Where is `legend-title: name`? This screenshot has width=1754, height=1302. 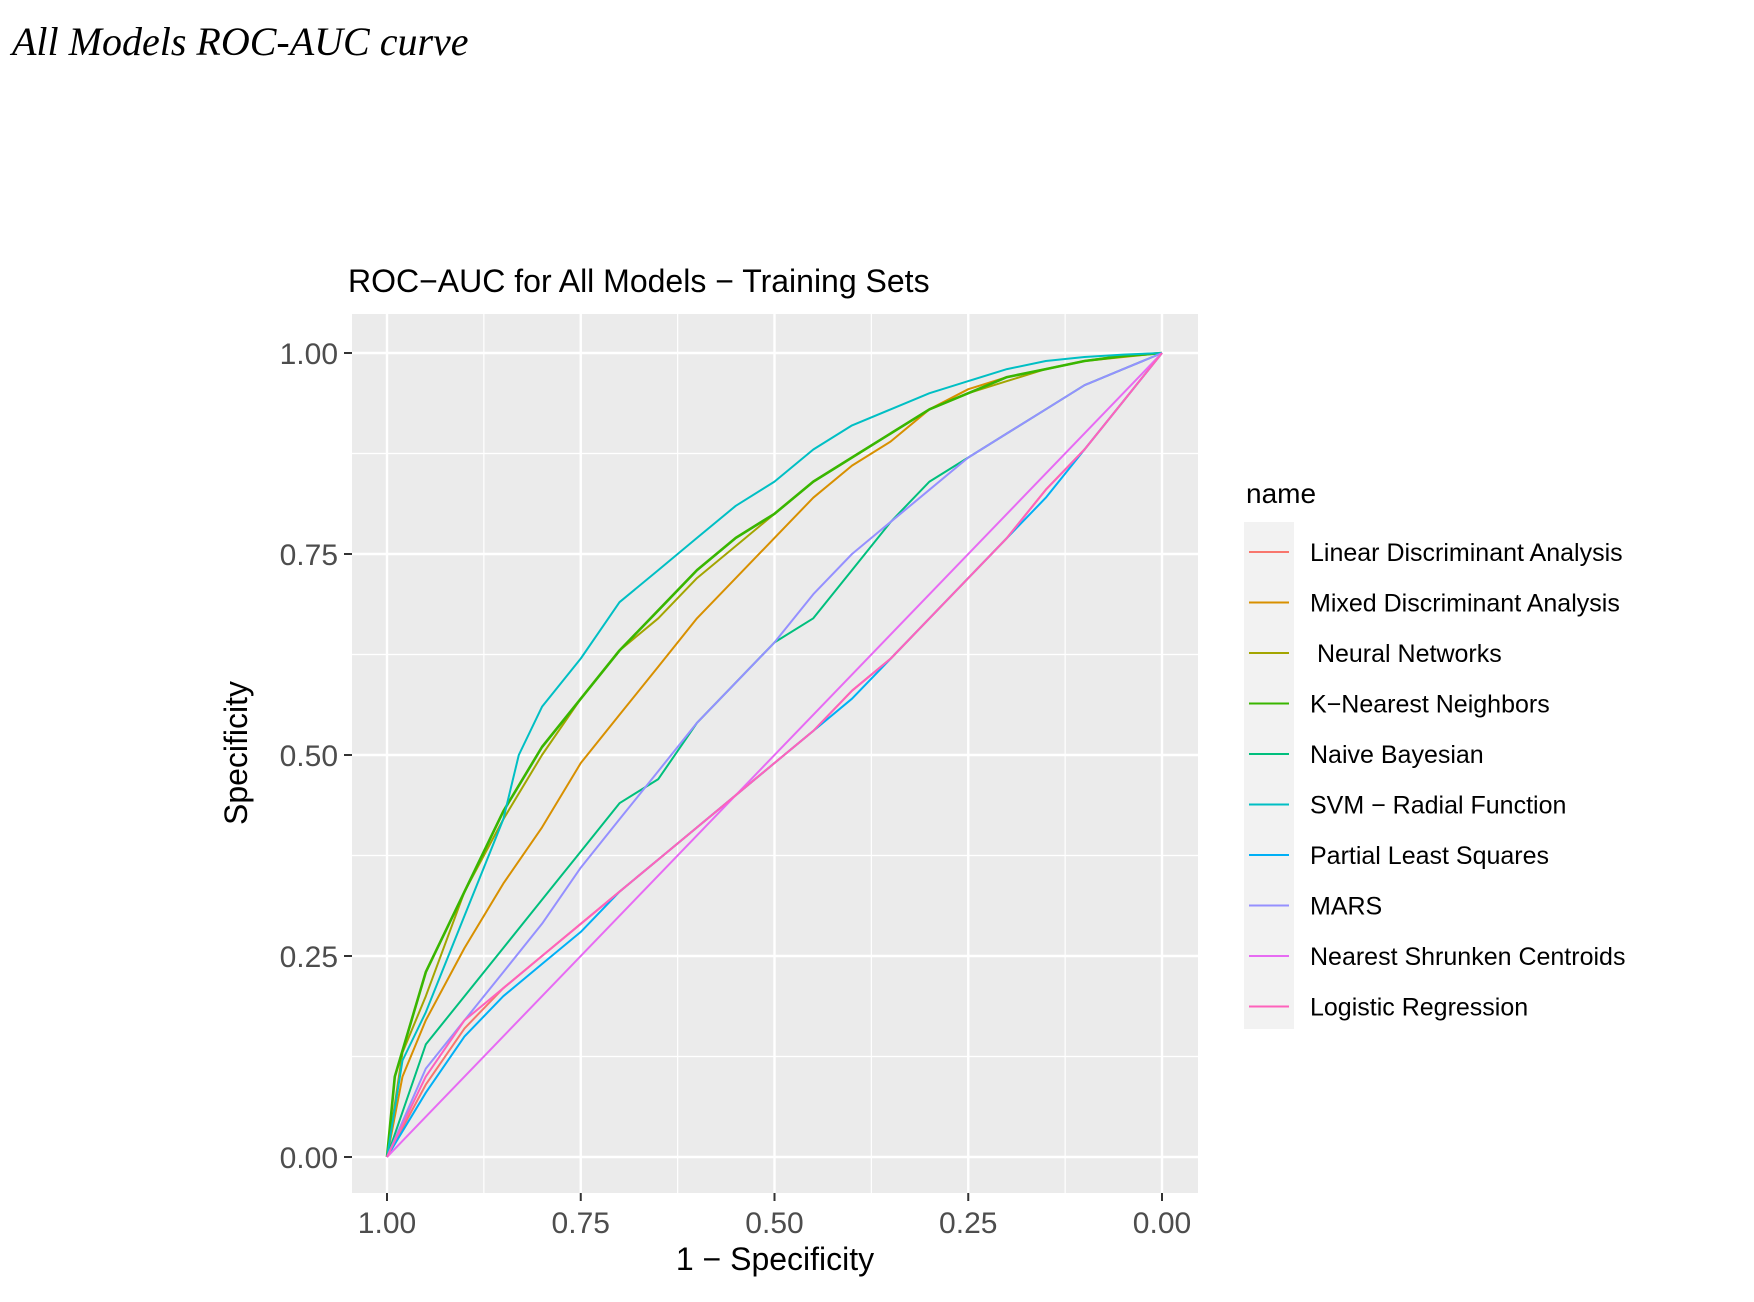
legend-title: name is located at coordinates (1281, 493).